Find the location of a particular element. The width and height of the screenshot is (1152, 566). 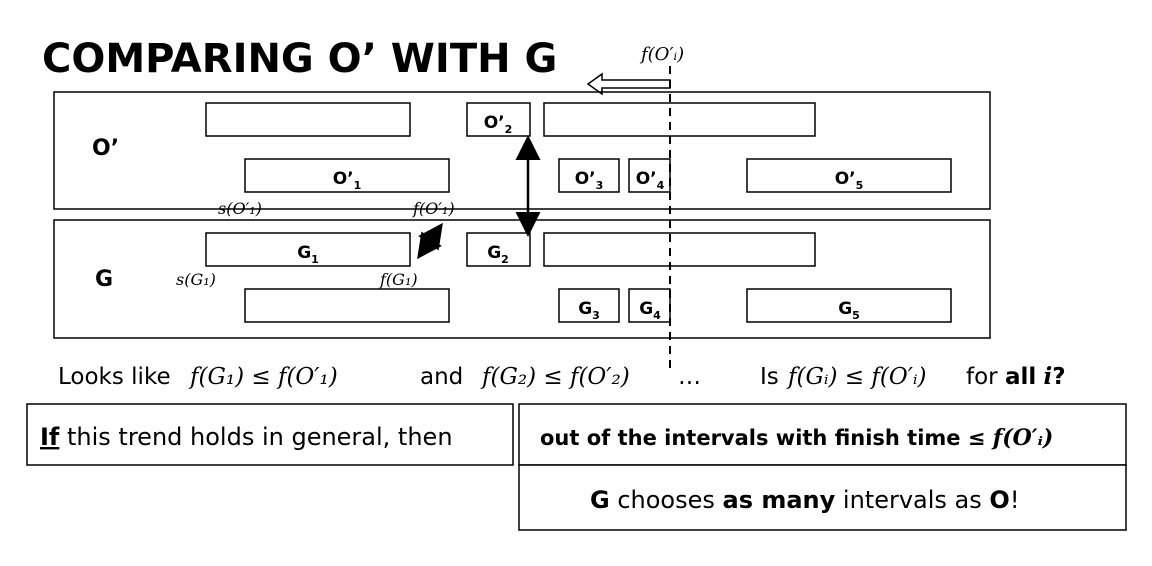

g-box-text: G chooses as many intervals as O! is located at coordinates (804, 500).